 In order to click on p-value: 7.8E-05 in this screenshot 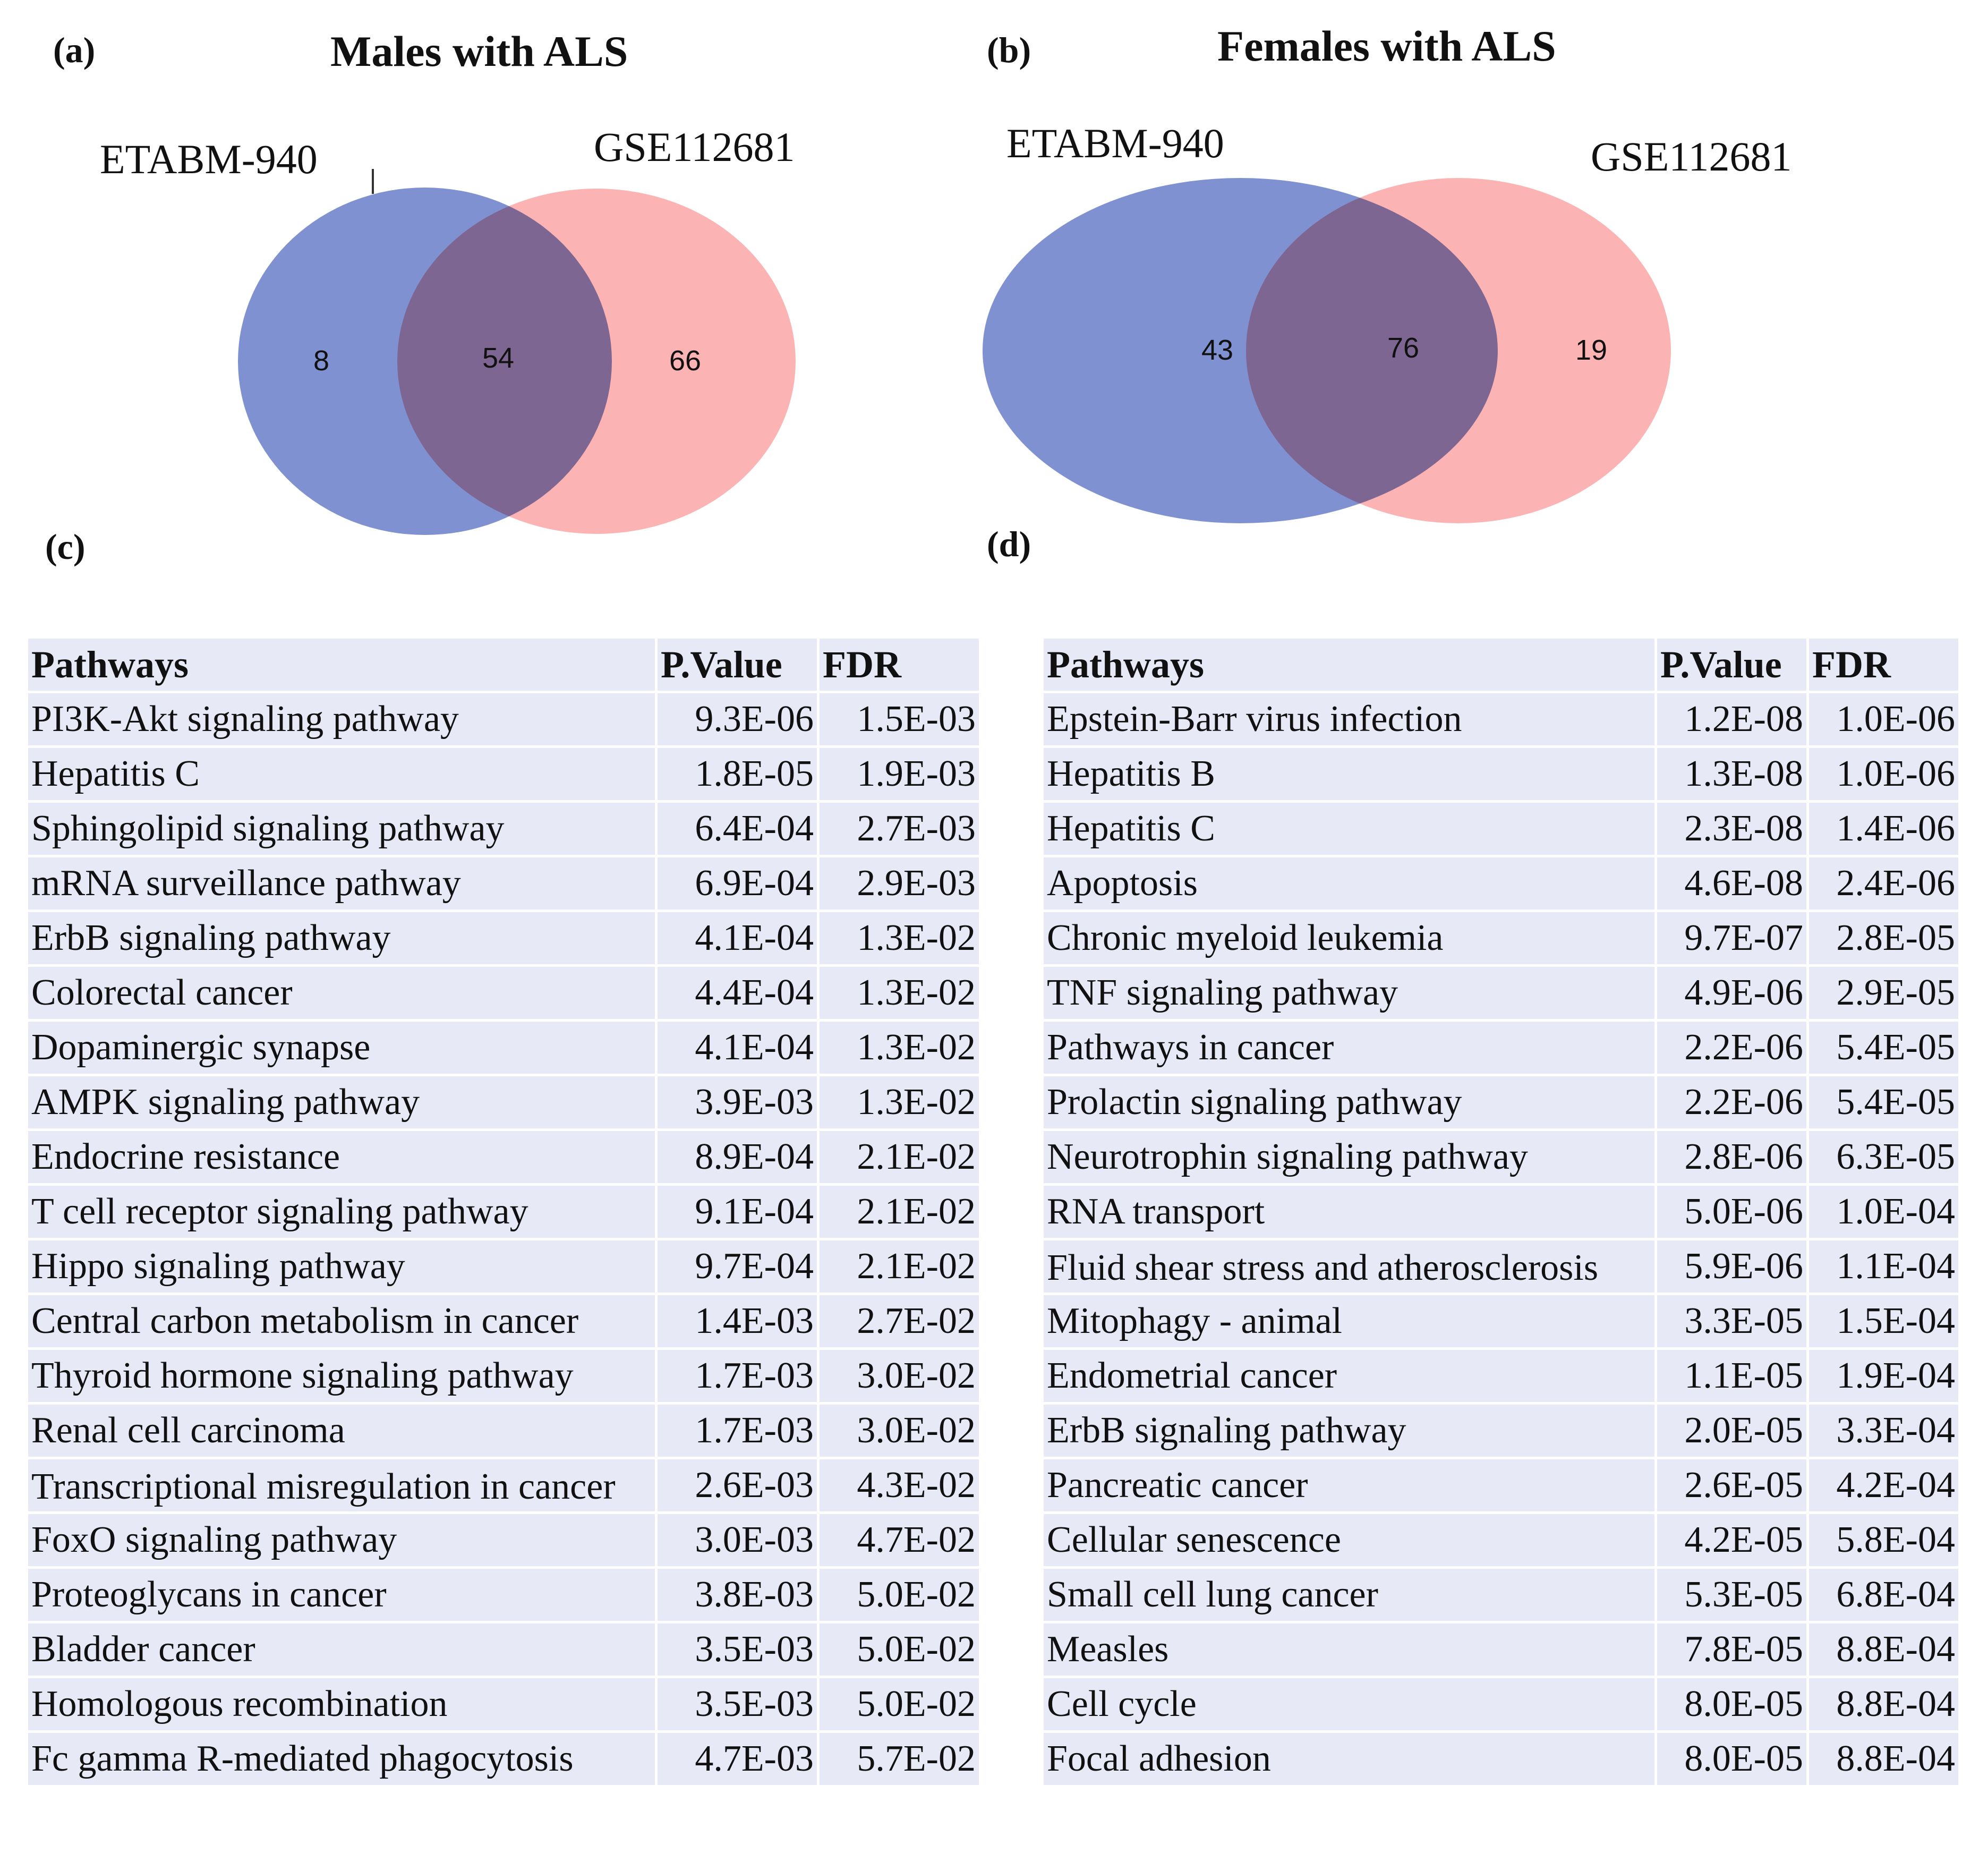, I will do `click(1730, 1650)`.